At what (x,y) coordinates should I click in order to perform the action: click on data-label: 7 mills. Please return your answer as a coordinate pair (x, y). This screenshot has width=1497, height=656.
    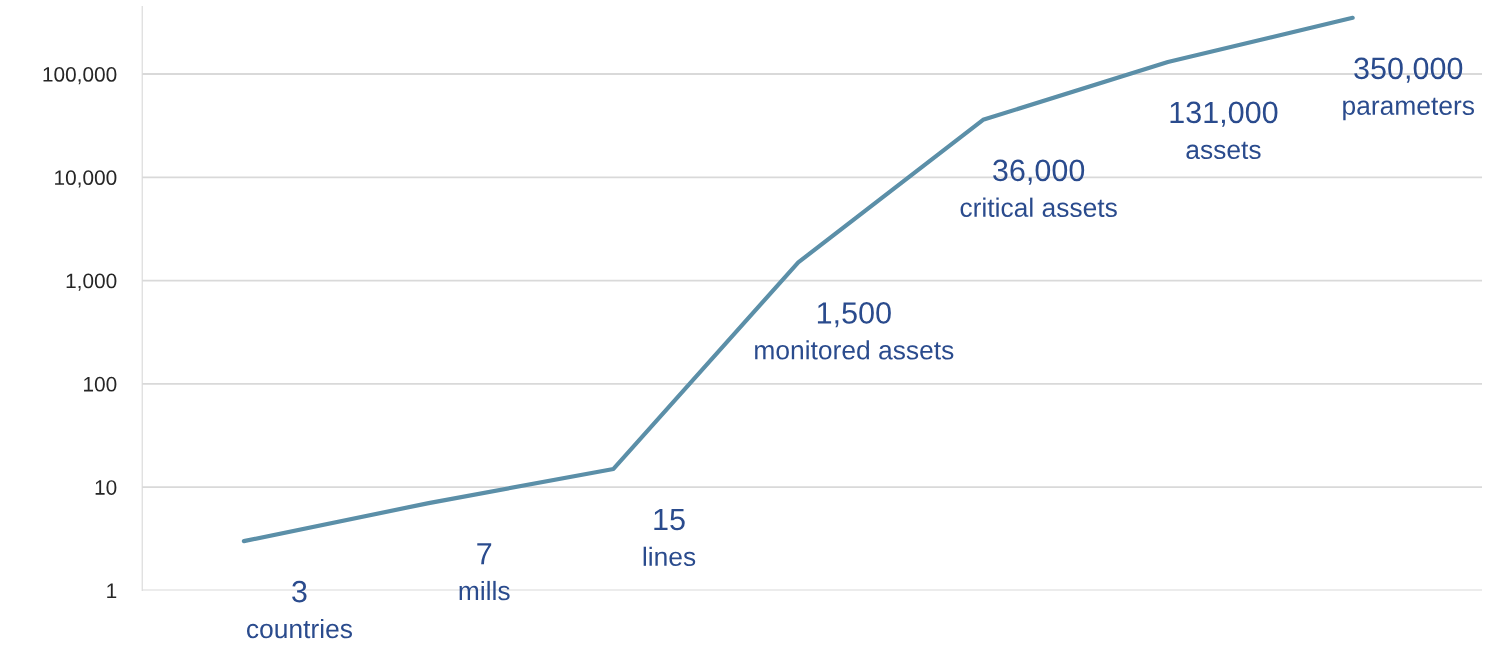
    Looking at the image, I should click on (484, 572).